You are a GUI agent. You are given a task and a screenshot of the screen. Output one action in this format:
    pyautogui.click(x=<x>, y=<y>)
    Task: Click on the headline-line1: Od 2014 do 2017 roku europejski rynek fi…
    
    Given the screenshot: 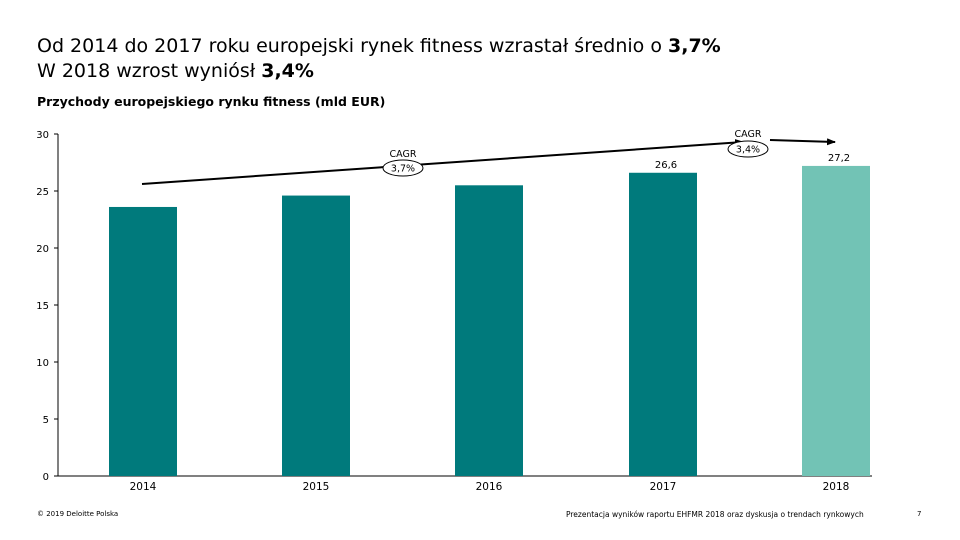 What is the action you would take?
    pyautogui.click(x=379, y=46)
    